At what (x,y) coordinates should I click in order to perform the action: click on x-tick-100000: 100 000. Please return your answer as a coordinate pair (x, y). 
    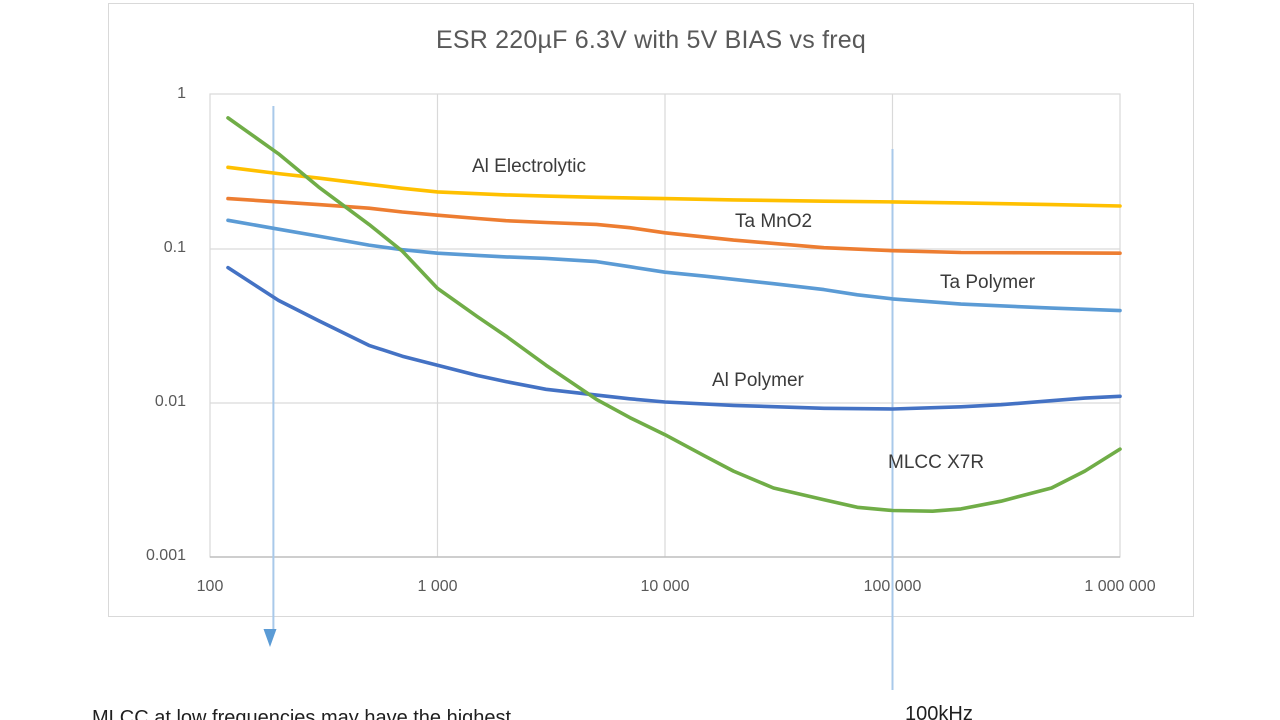
    Looking at the image, I should click on (892, 586).